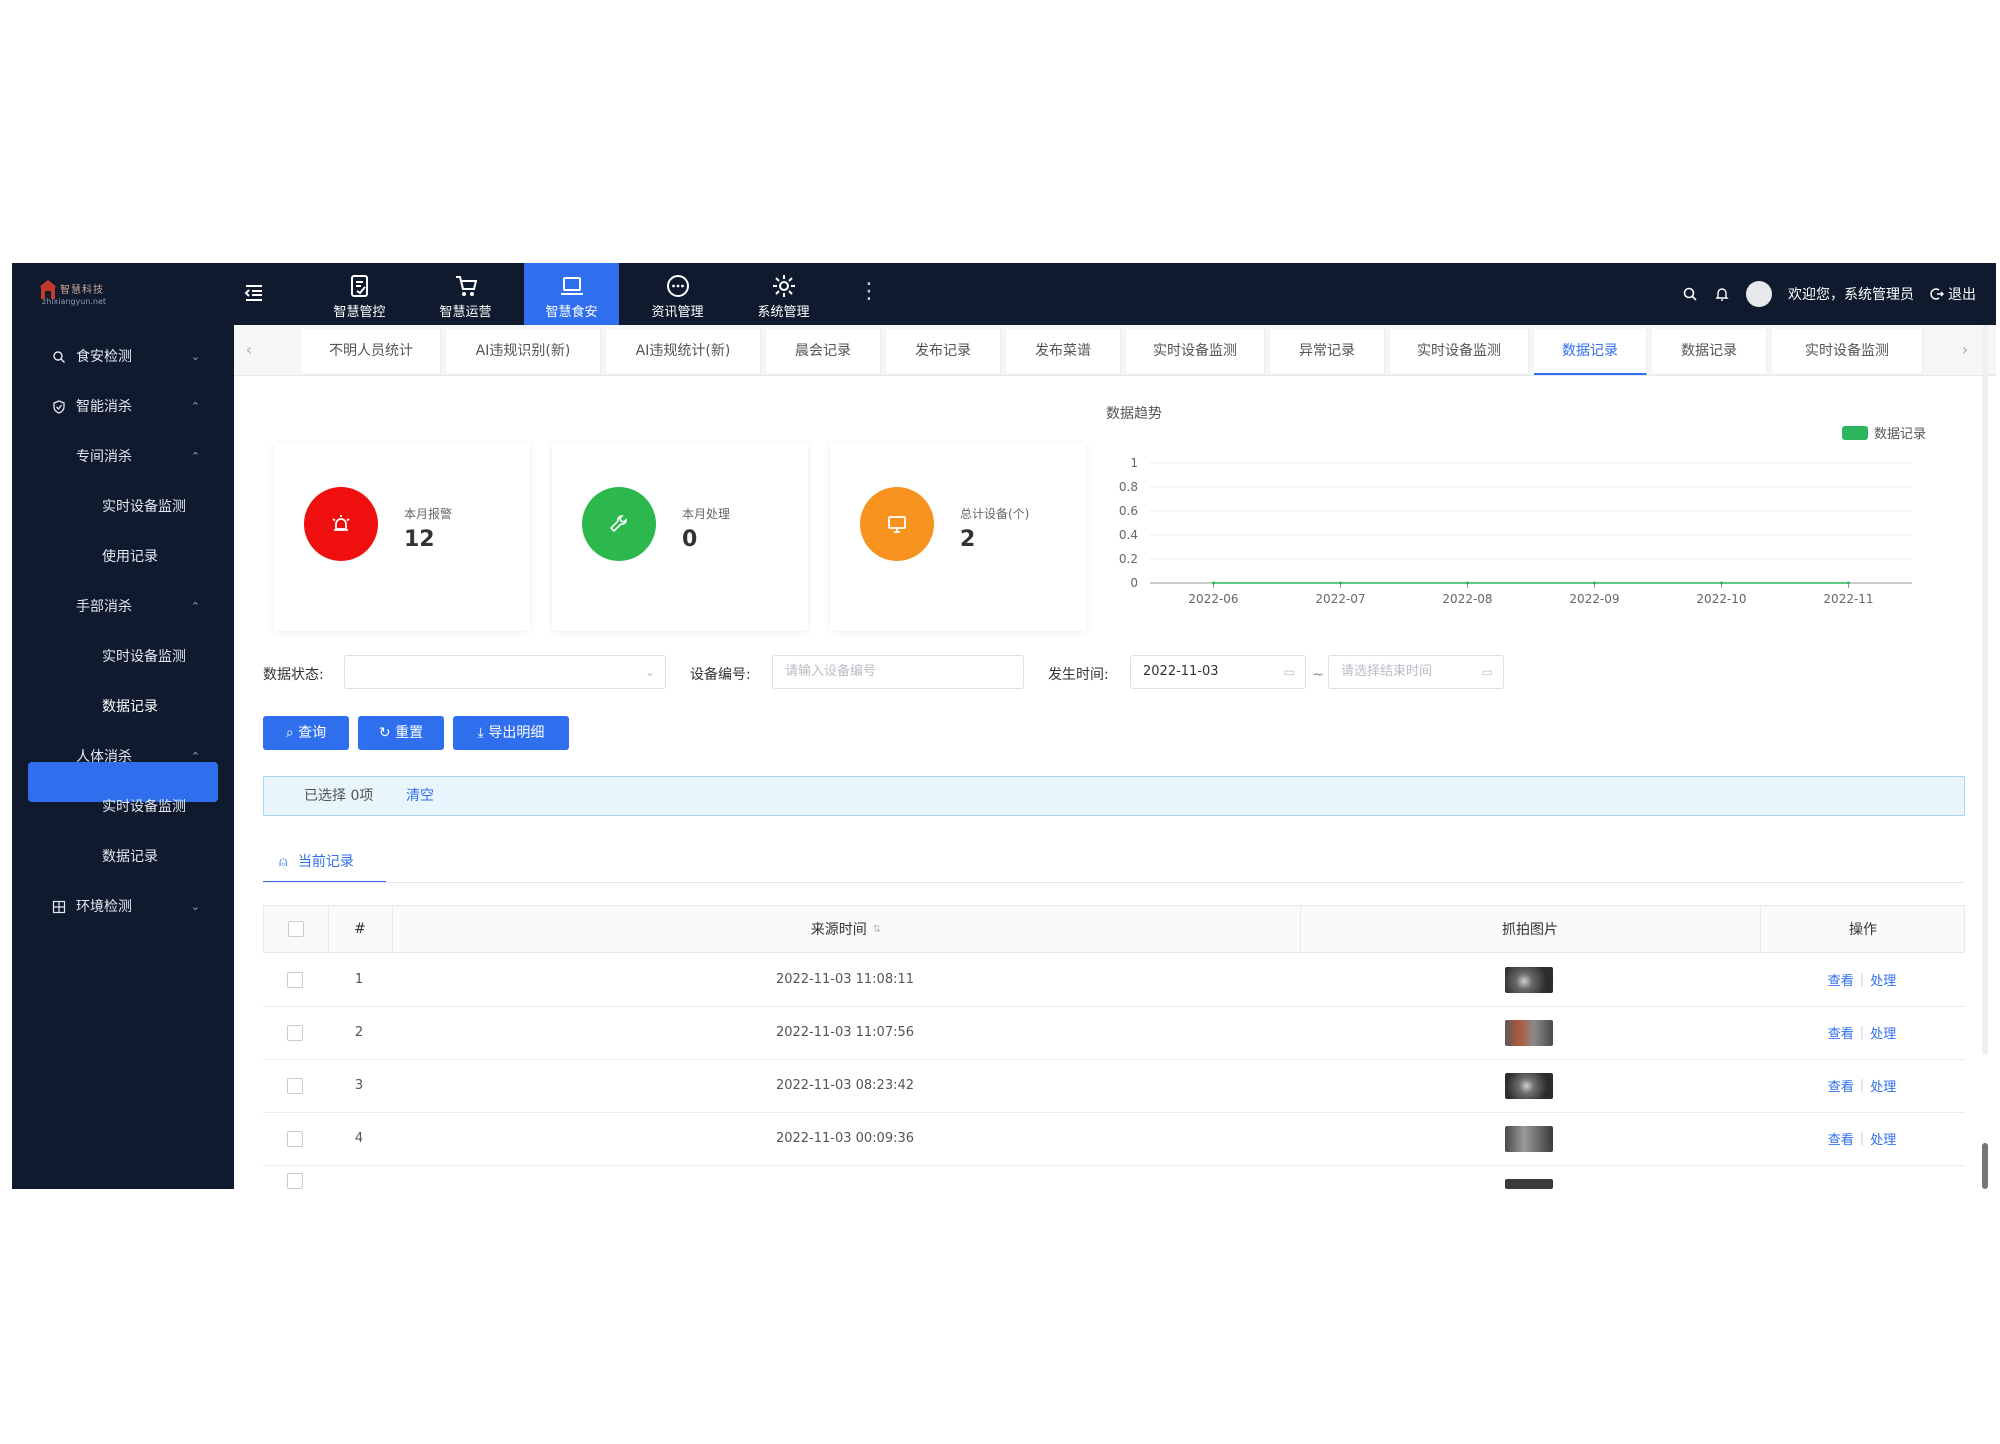 The height and width of the screenshot is (1444, 2000). What do you see at coordinates (254, 293) in the screenshot?
I see `menu-toggle-icon` at bounding box center [254, 293].